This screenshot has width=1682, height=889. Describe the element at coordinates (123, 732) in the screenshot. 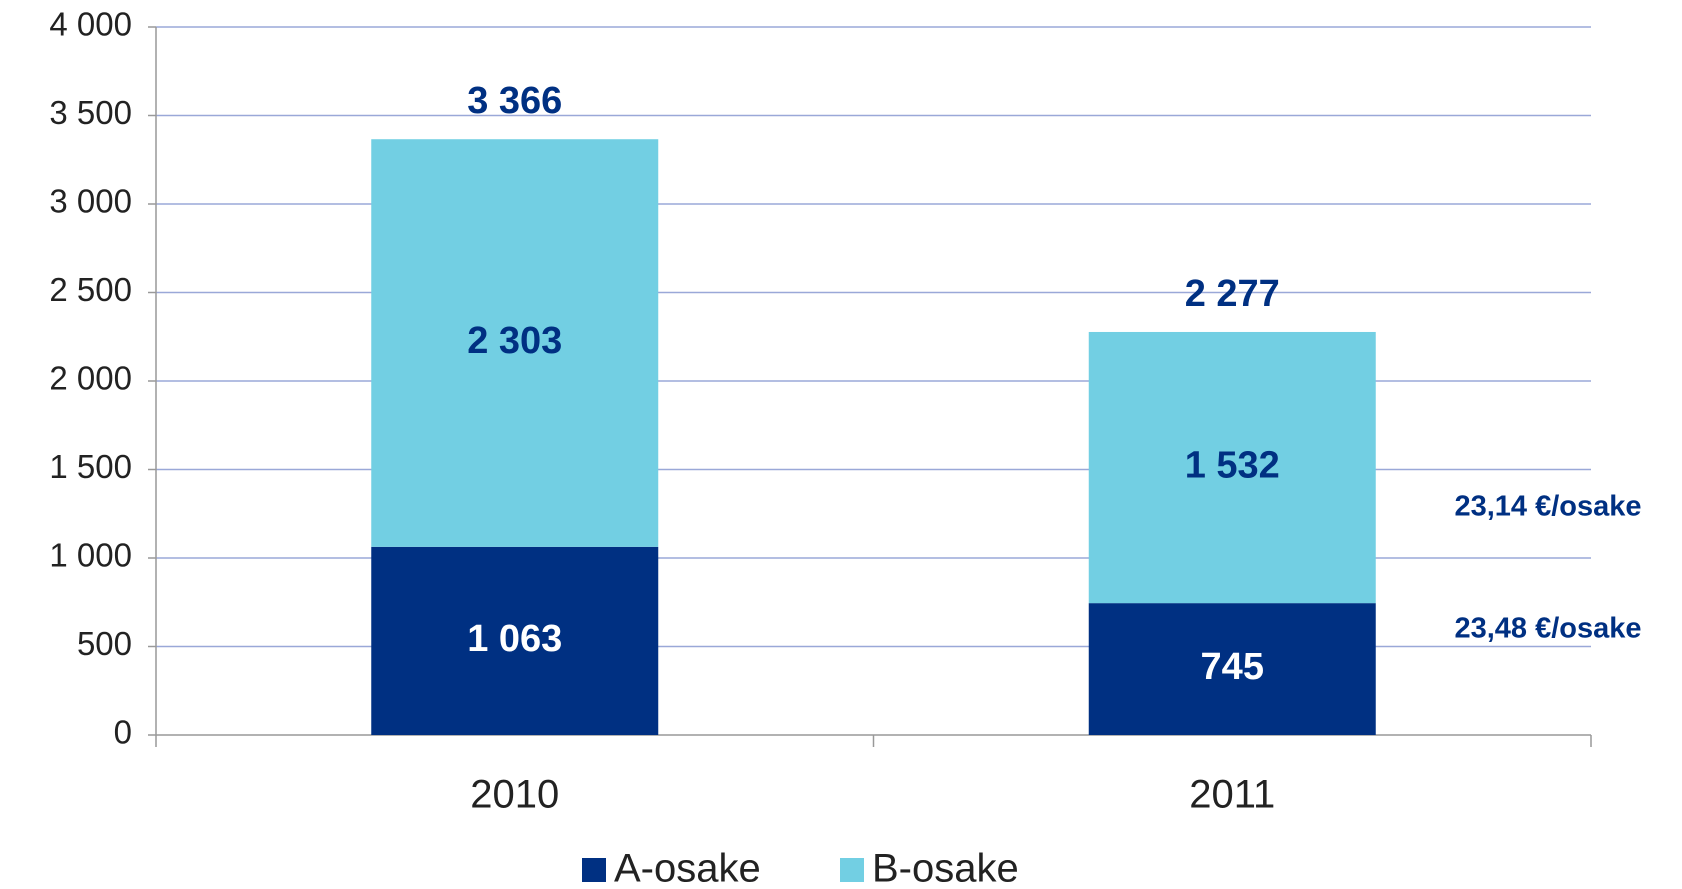

I see `y-tick-label: 0` at that location.